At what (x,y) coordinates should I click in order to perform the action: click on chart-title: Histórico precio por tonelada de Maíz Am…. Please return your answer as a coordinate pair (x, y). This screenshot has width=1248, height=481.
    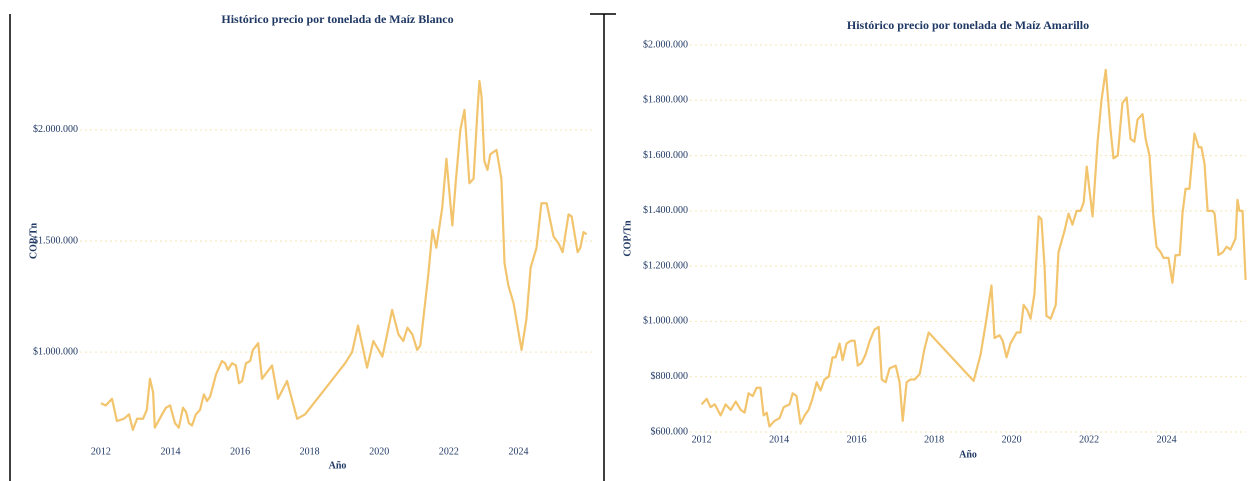
    Looking at the image, I should click on (968, 25).